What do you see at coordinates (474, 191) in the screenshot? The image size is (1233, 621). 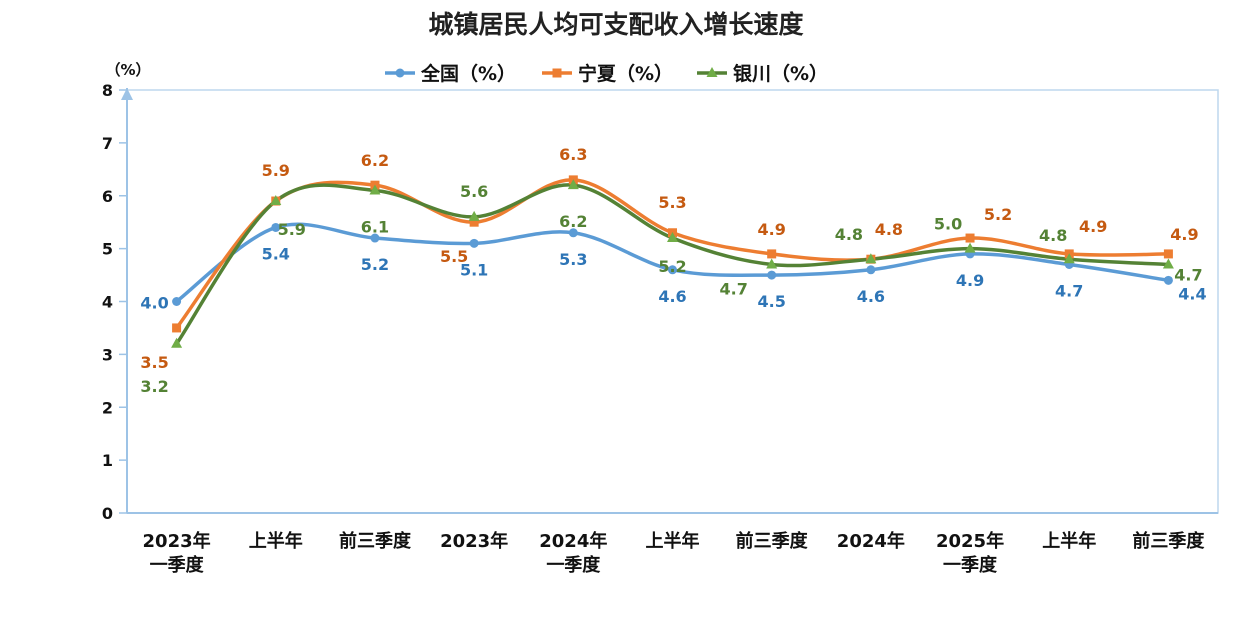 I see `data-label-yinchuan: 5.6` at bounding box center [474, 191].